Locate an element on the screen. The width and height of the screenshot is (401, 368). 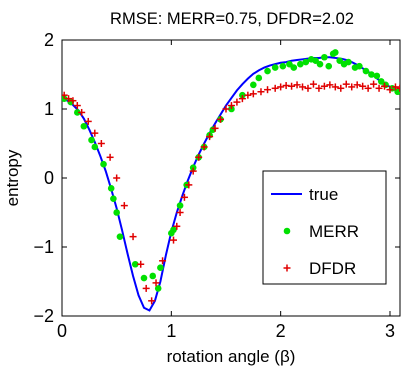
legend-label-merr: MERR is located at coordinates (334, 231).